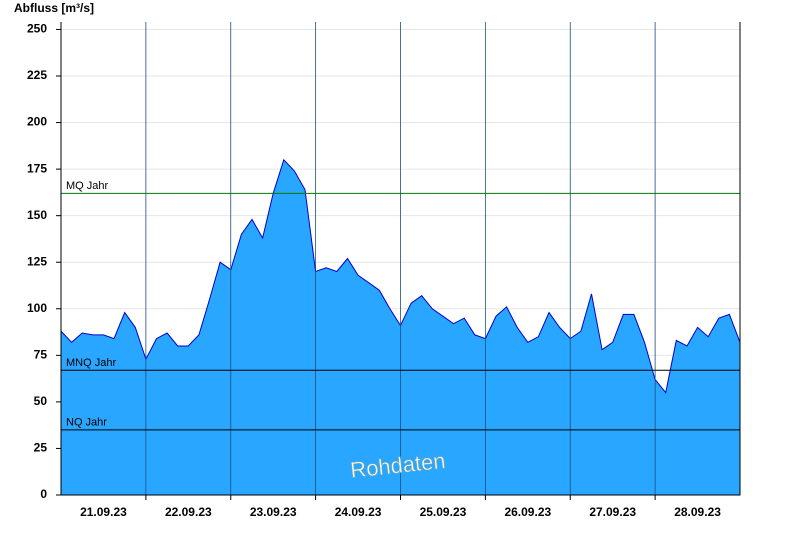 This screenshot has height=550, width=800. I want to click on x-tick-label: 27.09.23, so click(612, 512).